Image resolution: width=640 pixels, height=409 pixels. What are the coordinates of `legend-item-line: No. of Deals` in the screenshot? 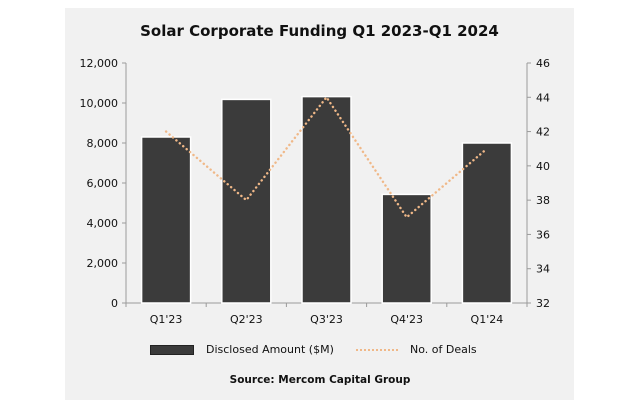 It's located at (416, 349).